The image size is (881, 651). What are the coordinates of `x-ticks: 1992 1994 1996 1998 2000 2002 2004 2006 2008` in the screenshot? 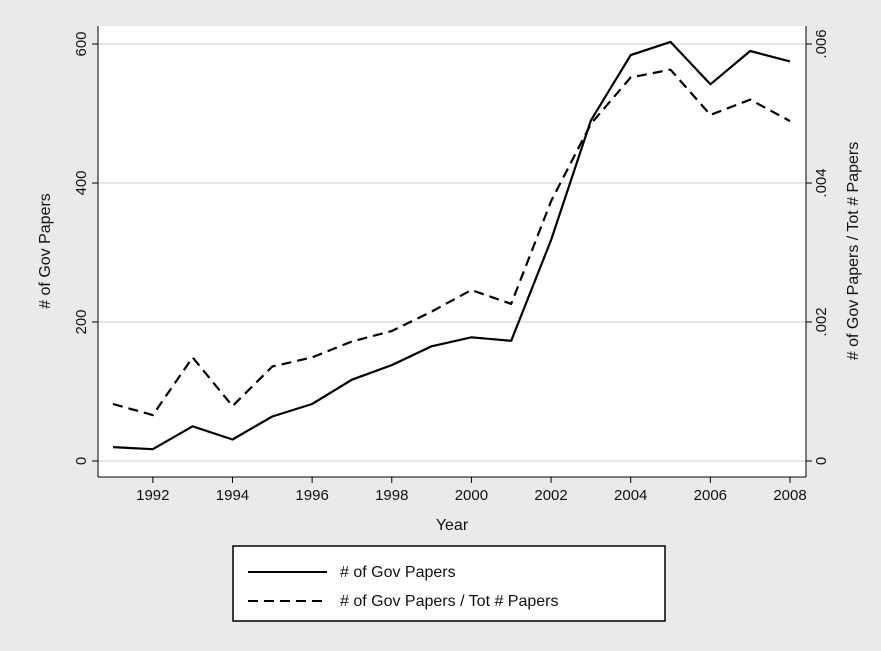 It's located at (471, 490).